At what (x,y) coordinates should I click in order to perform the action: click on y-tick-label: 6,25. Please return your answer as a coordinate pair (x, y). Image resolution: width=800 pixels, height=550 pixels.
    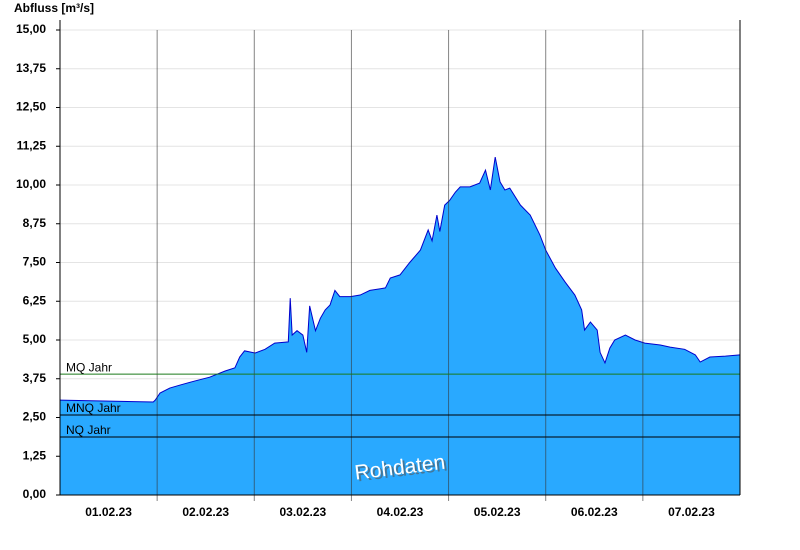
    Looking at the image, I should click on (35, 300).